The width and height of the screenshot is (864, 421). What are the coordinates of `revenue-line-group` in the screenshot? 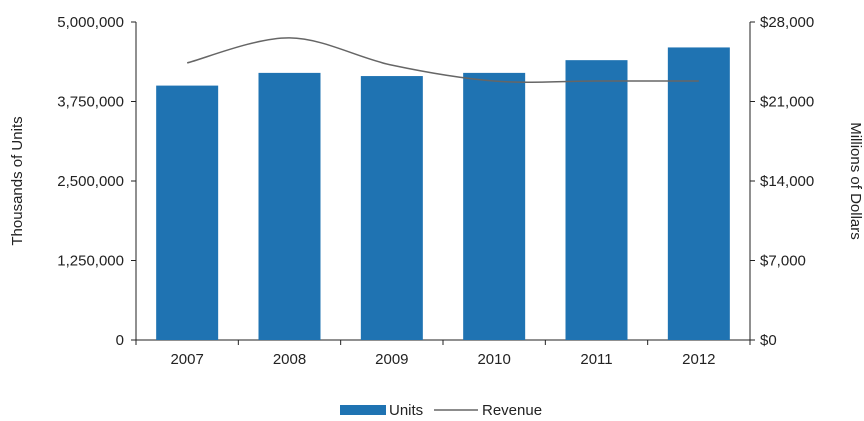 It's located at (442, 60).